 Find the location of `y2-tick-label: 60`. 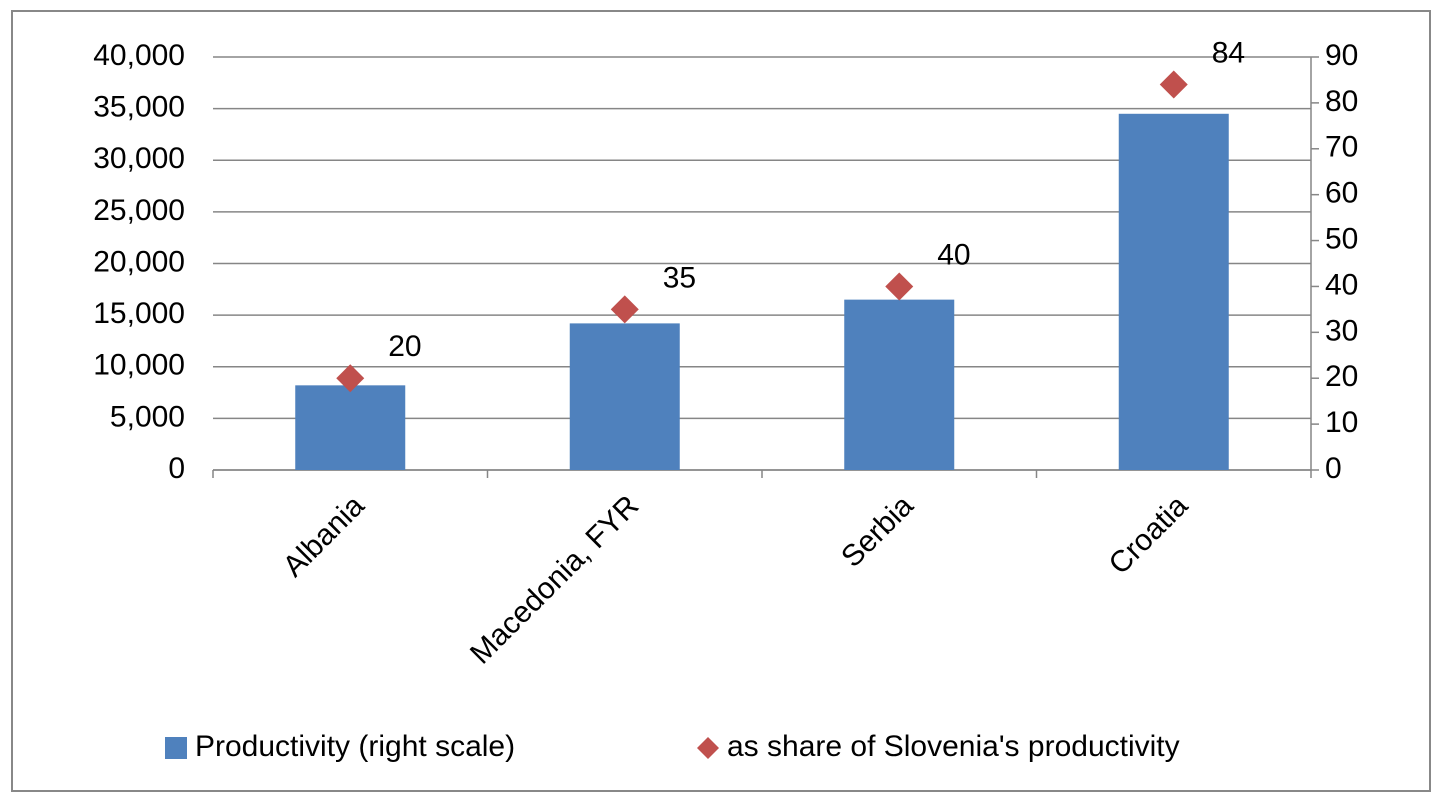

y2-tick-label: 60 is located at coordinates (1341, 193).